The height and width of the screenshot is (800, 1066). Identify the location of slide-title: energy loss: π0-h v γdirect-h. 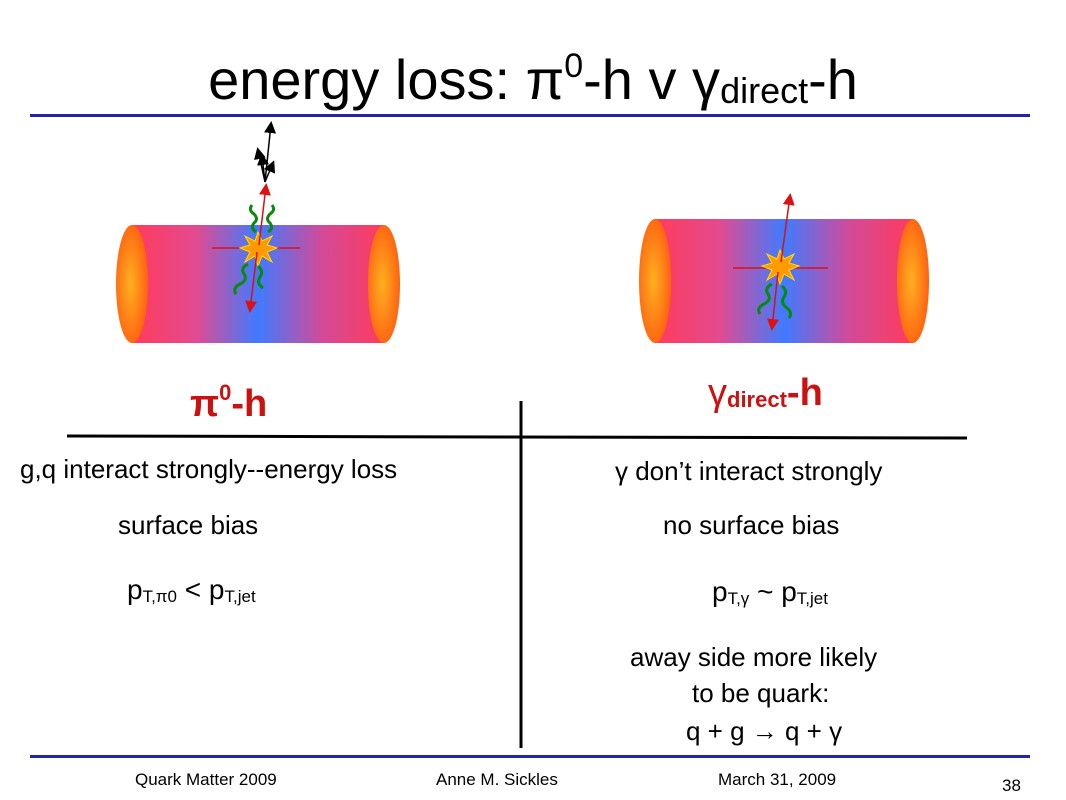
(533, 79).